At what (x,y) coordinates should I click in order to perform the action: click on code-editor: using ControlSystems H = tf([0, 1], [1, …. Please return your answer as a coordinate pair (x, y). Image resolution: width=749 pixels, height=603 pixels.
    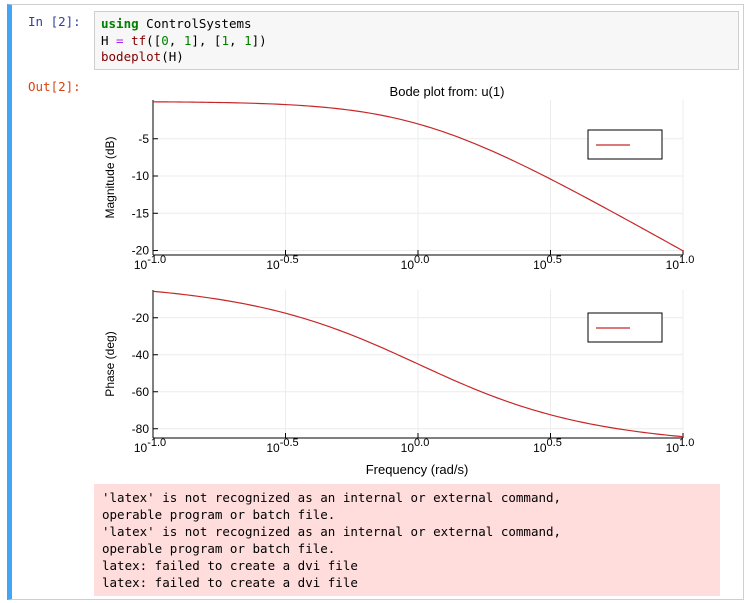
    Looking at the image, I should click on (416, 40).